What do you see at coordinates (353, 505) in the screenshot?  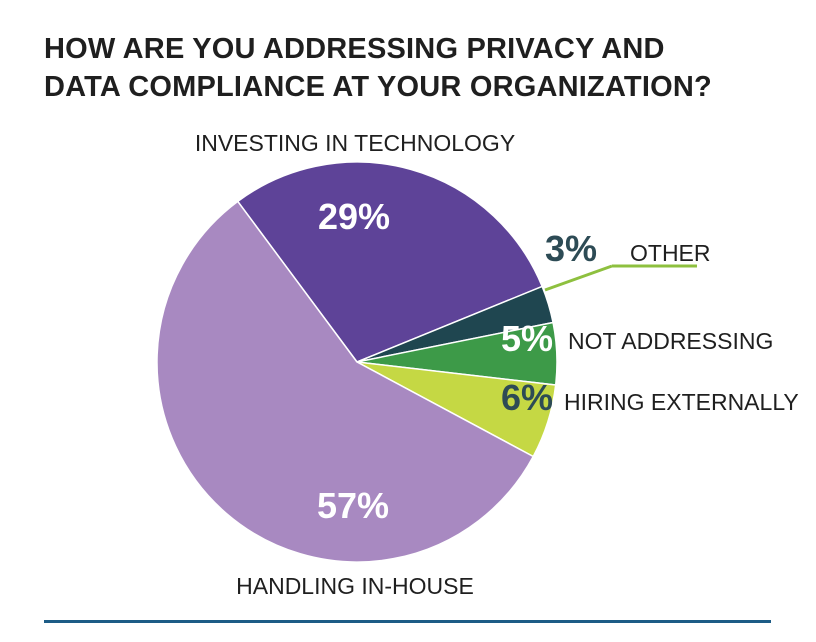 I see `value-label-handling-in-house: 57%` at bounding box center [353, 505].